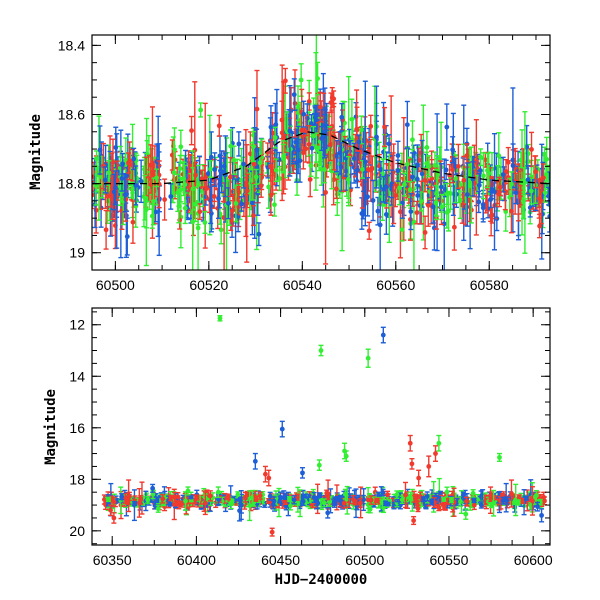 This screenshot has width=600, height=600. Describe the element at coordinates (364, 560) in the screenshot. I see `bottom-x-tick-label: 60500` at that location.